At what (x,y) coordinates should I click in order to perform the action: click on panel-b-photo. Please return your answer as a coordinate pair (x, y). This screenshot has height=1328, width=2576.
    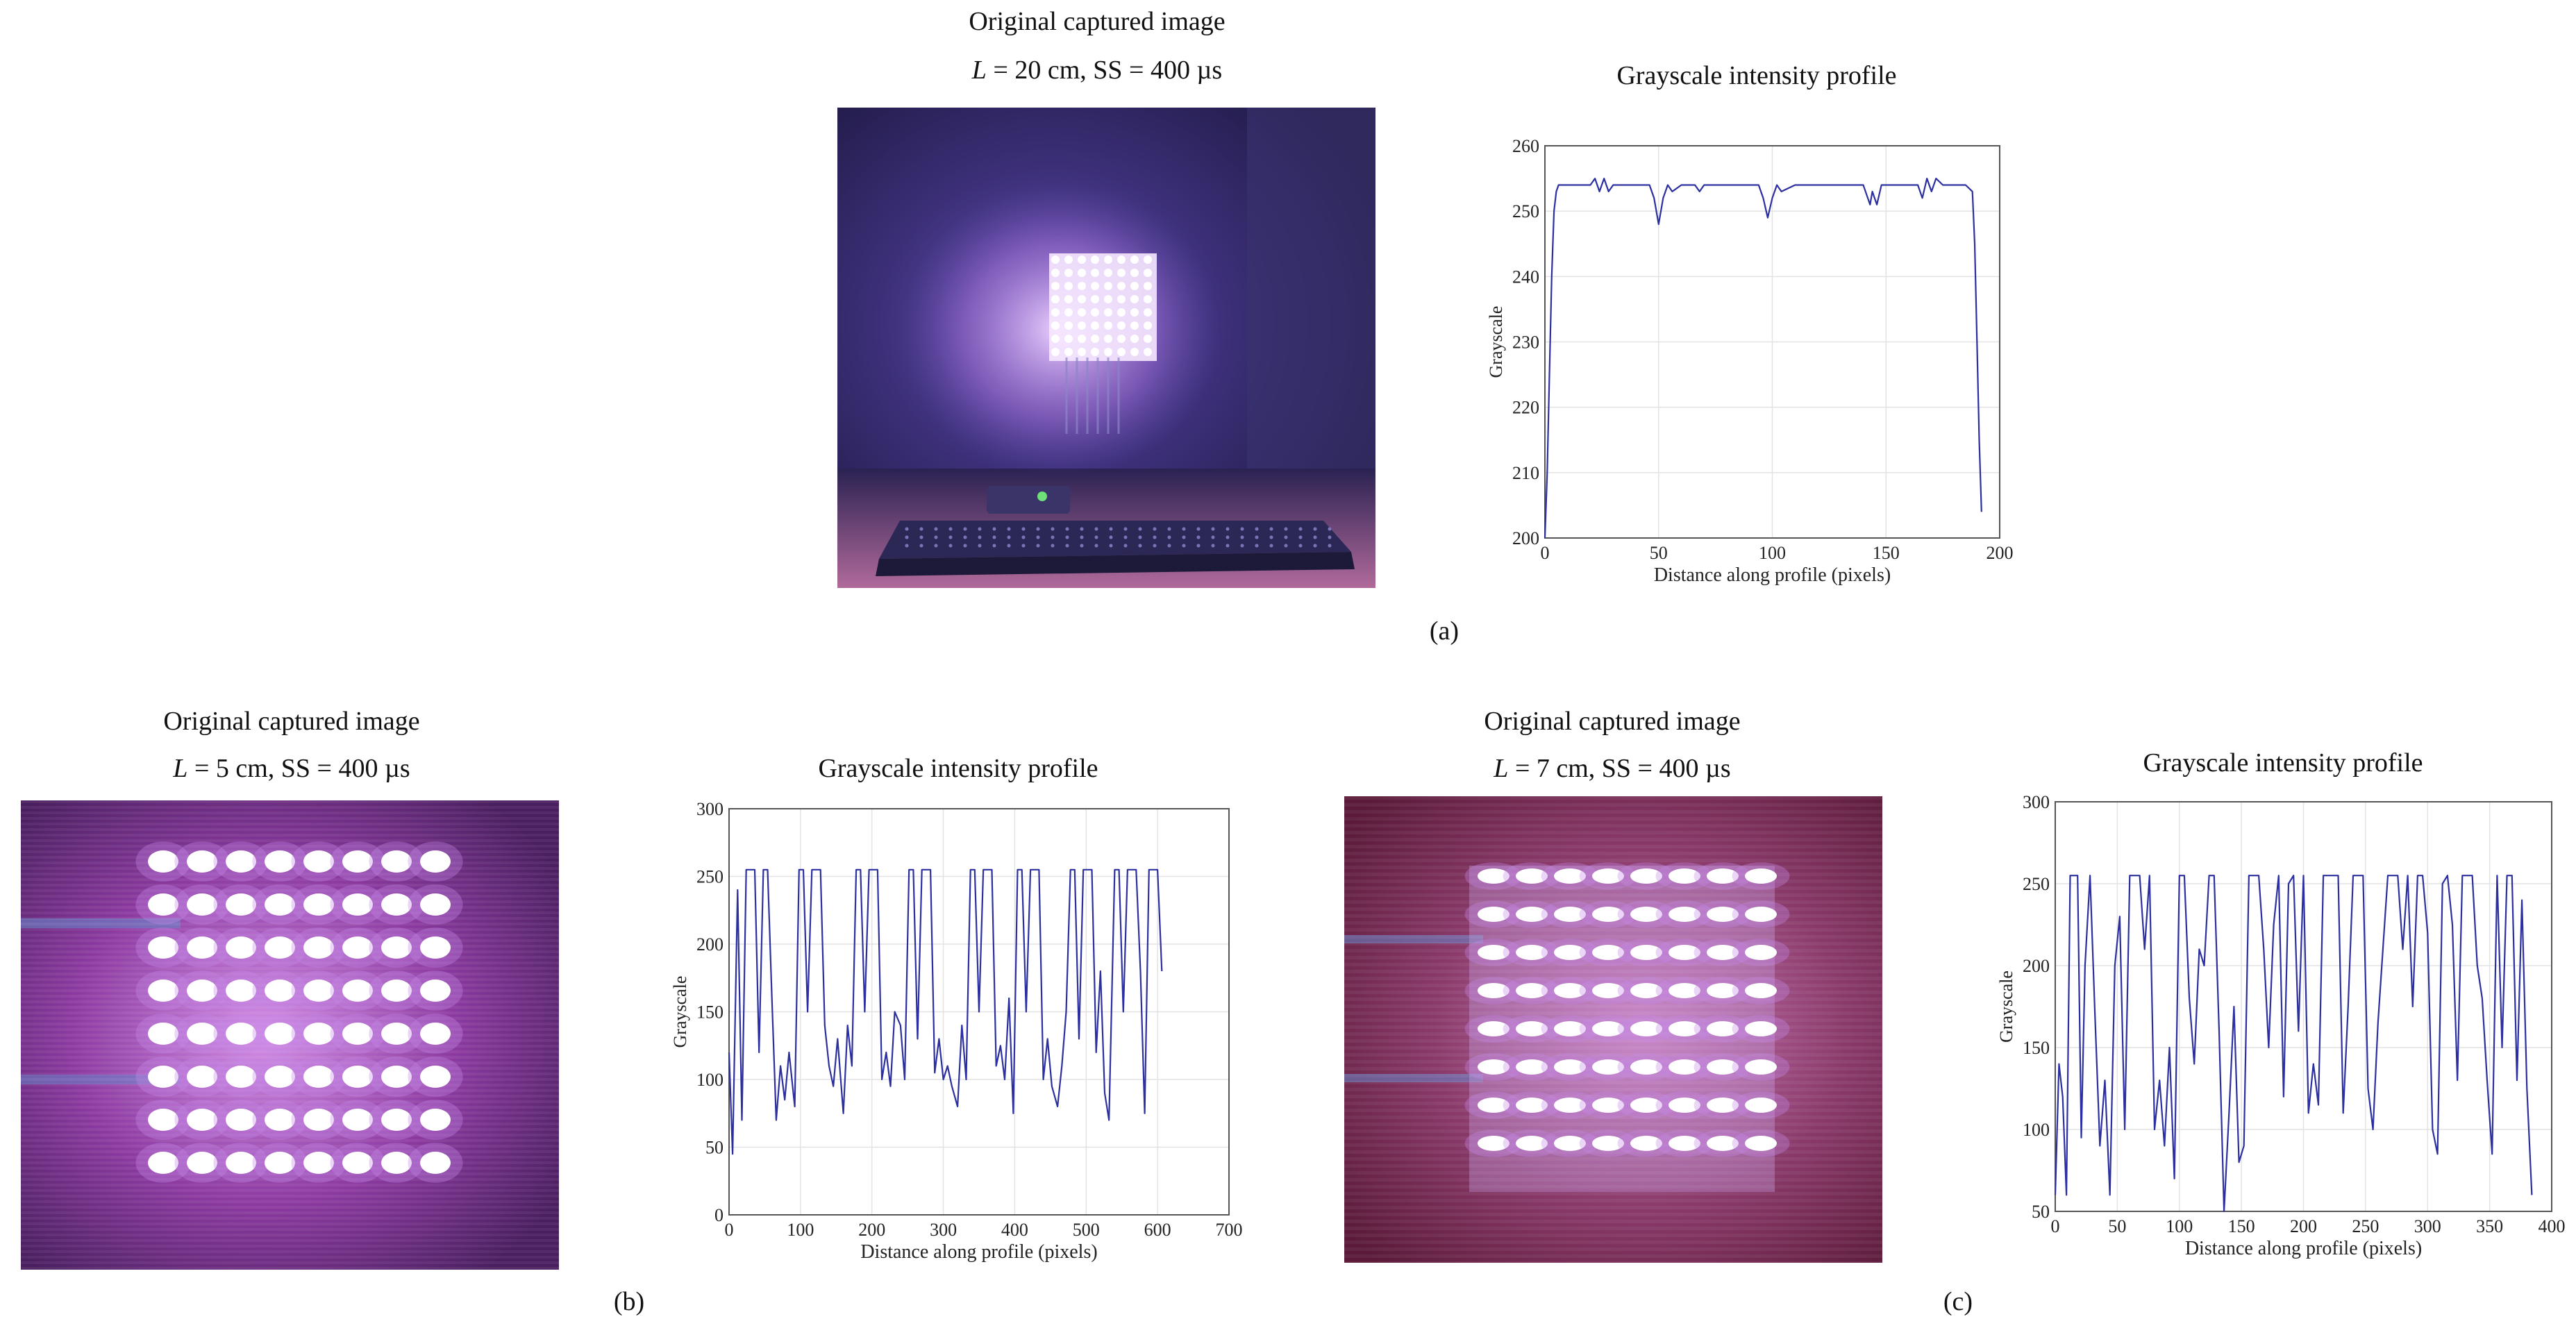
    Looking at the image, I should click on (290, 1035).